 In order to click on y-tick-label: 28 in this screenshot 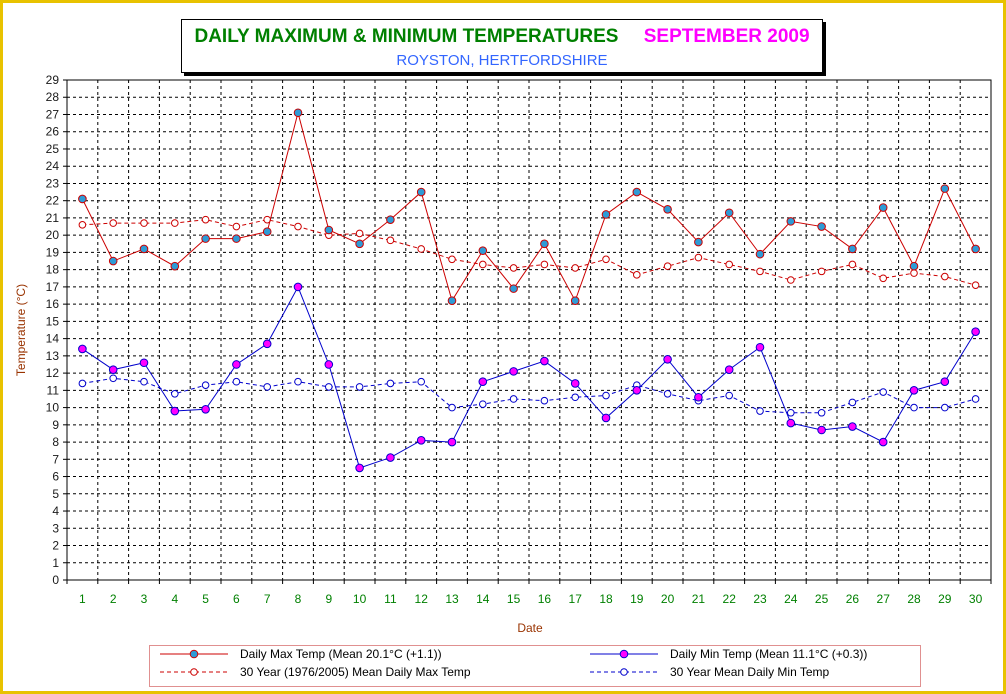, I will do `click(53, 97)`.